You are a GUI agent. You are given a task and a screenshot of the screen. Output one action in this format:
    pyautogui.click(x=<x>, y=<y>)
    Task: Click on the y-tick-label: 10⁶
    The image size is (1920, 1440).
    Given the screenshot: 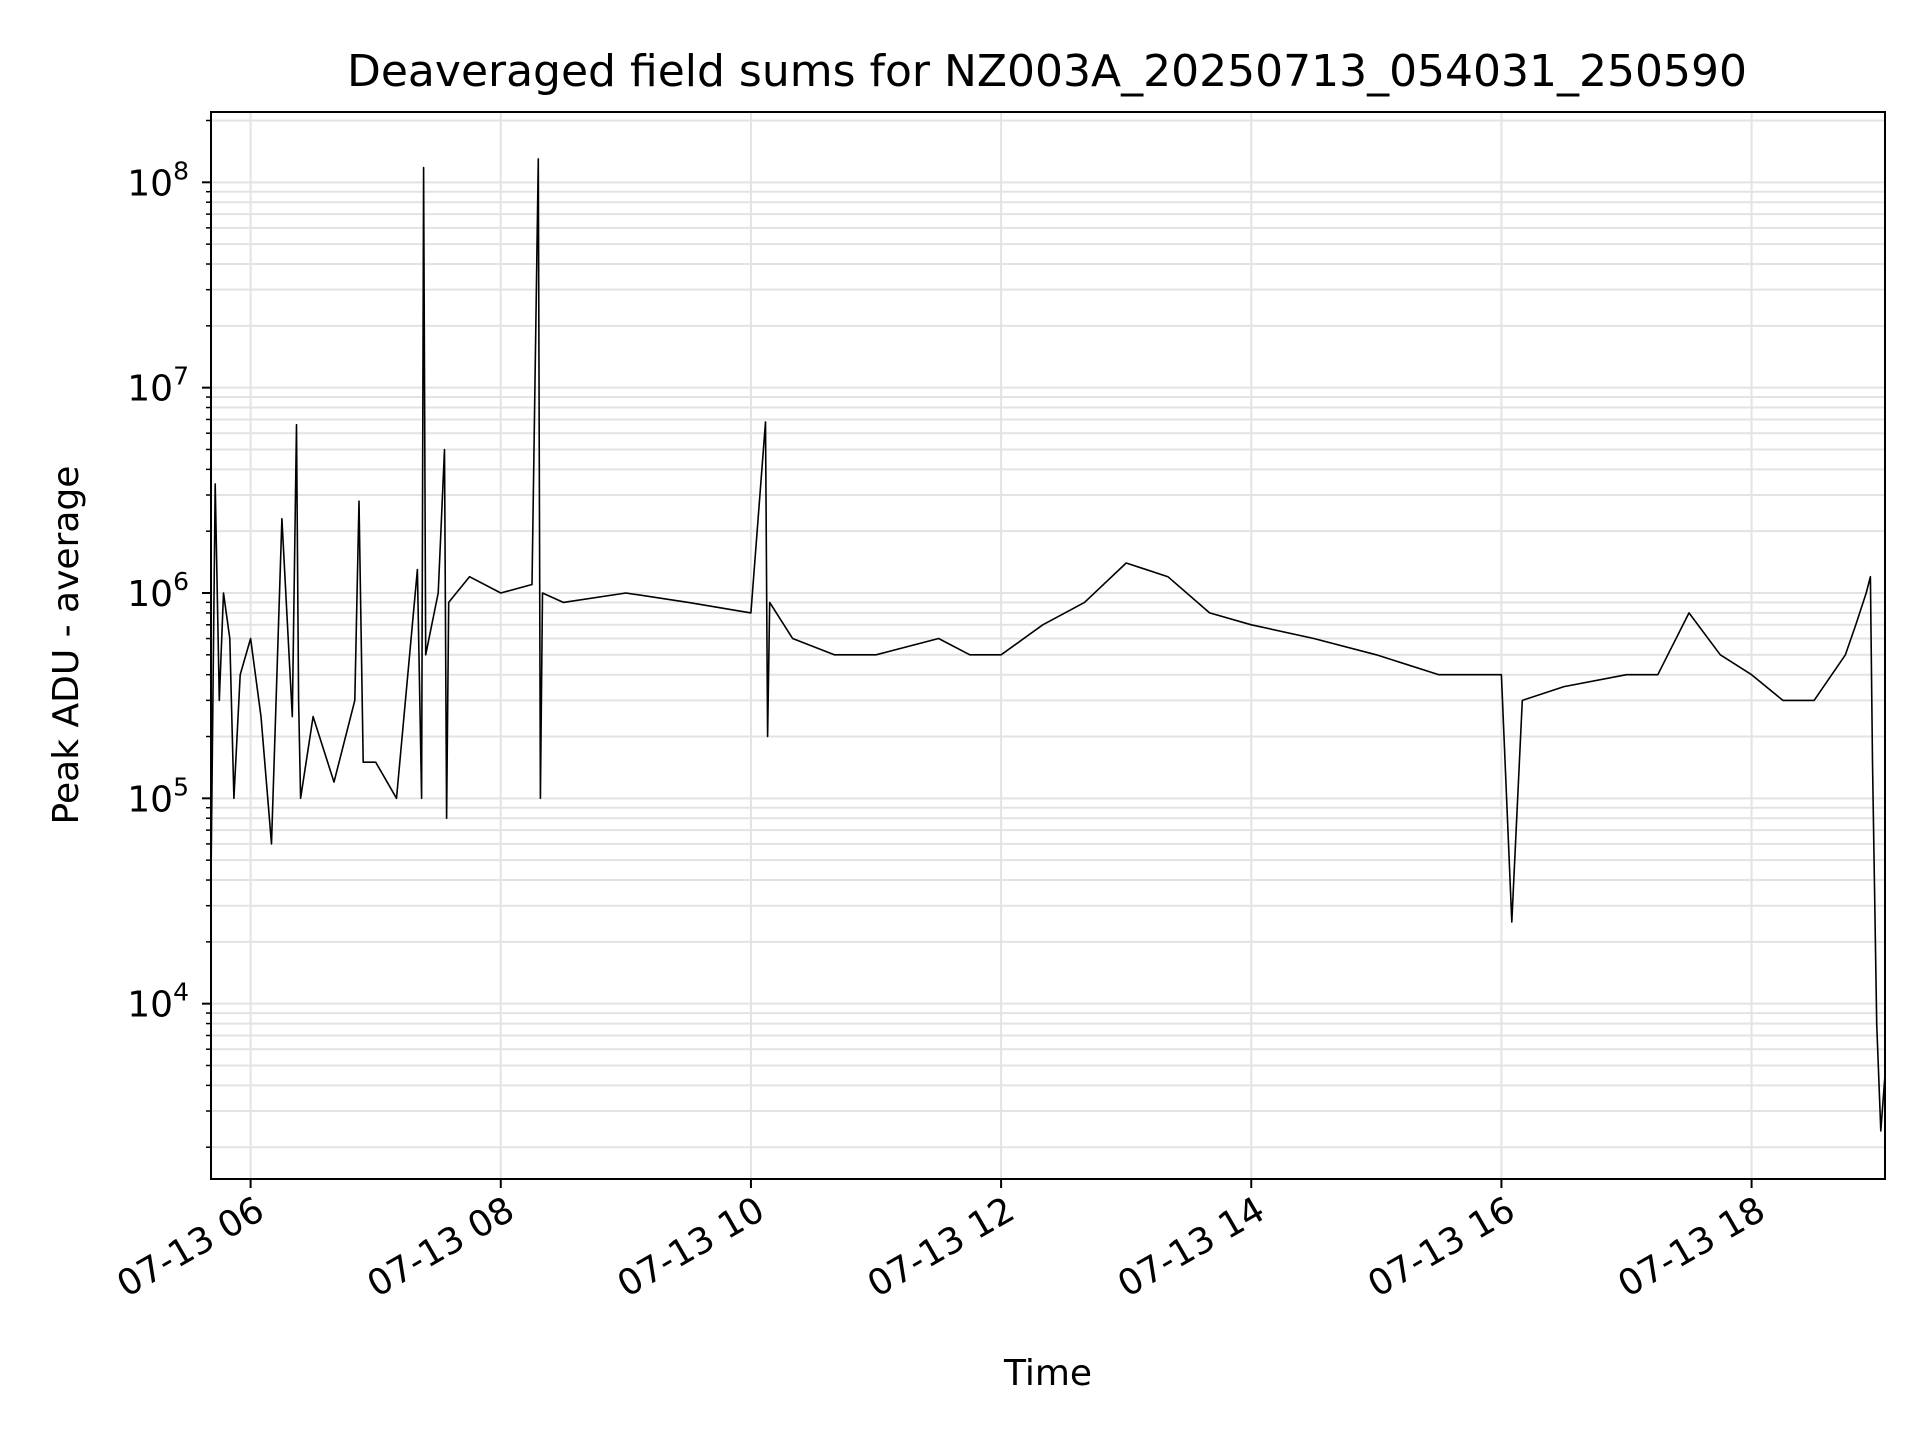 What is the action you would take?
    pyautogui.click(x=158, y=591)
    